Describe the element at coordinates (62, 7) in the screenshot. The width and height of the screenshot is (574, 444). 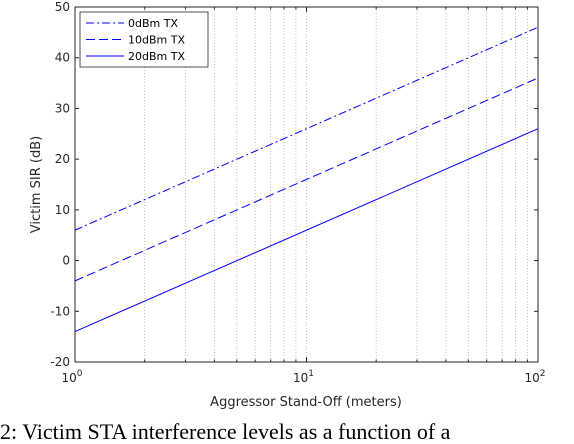
I see `y-tick-label: 50` at that location.